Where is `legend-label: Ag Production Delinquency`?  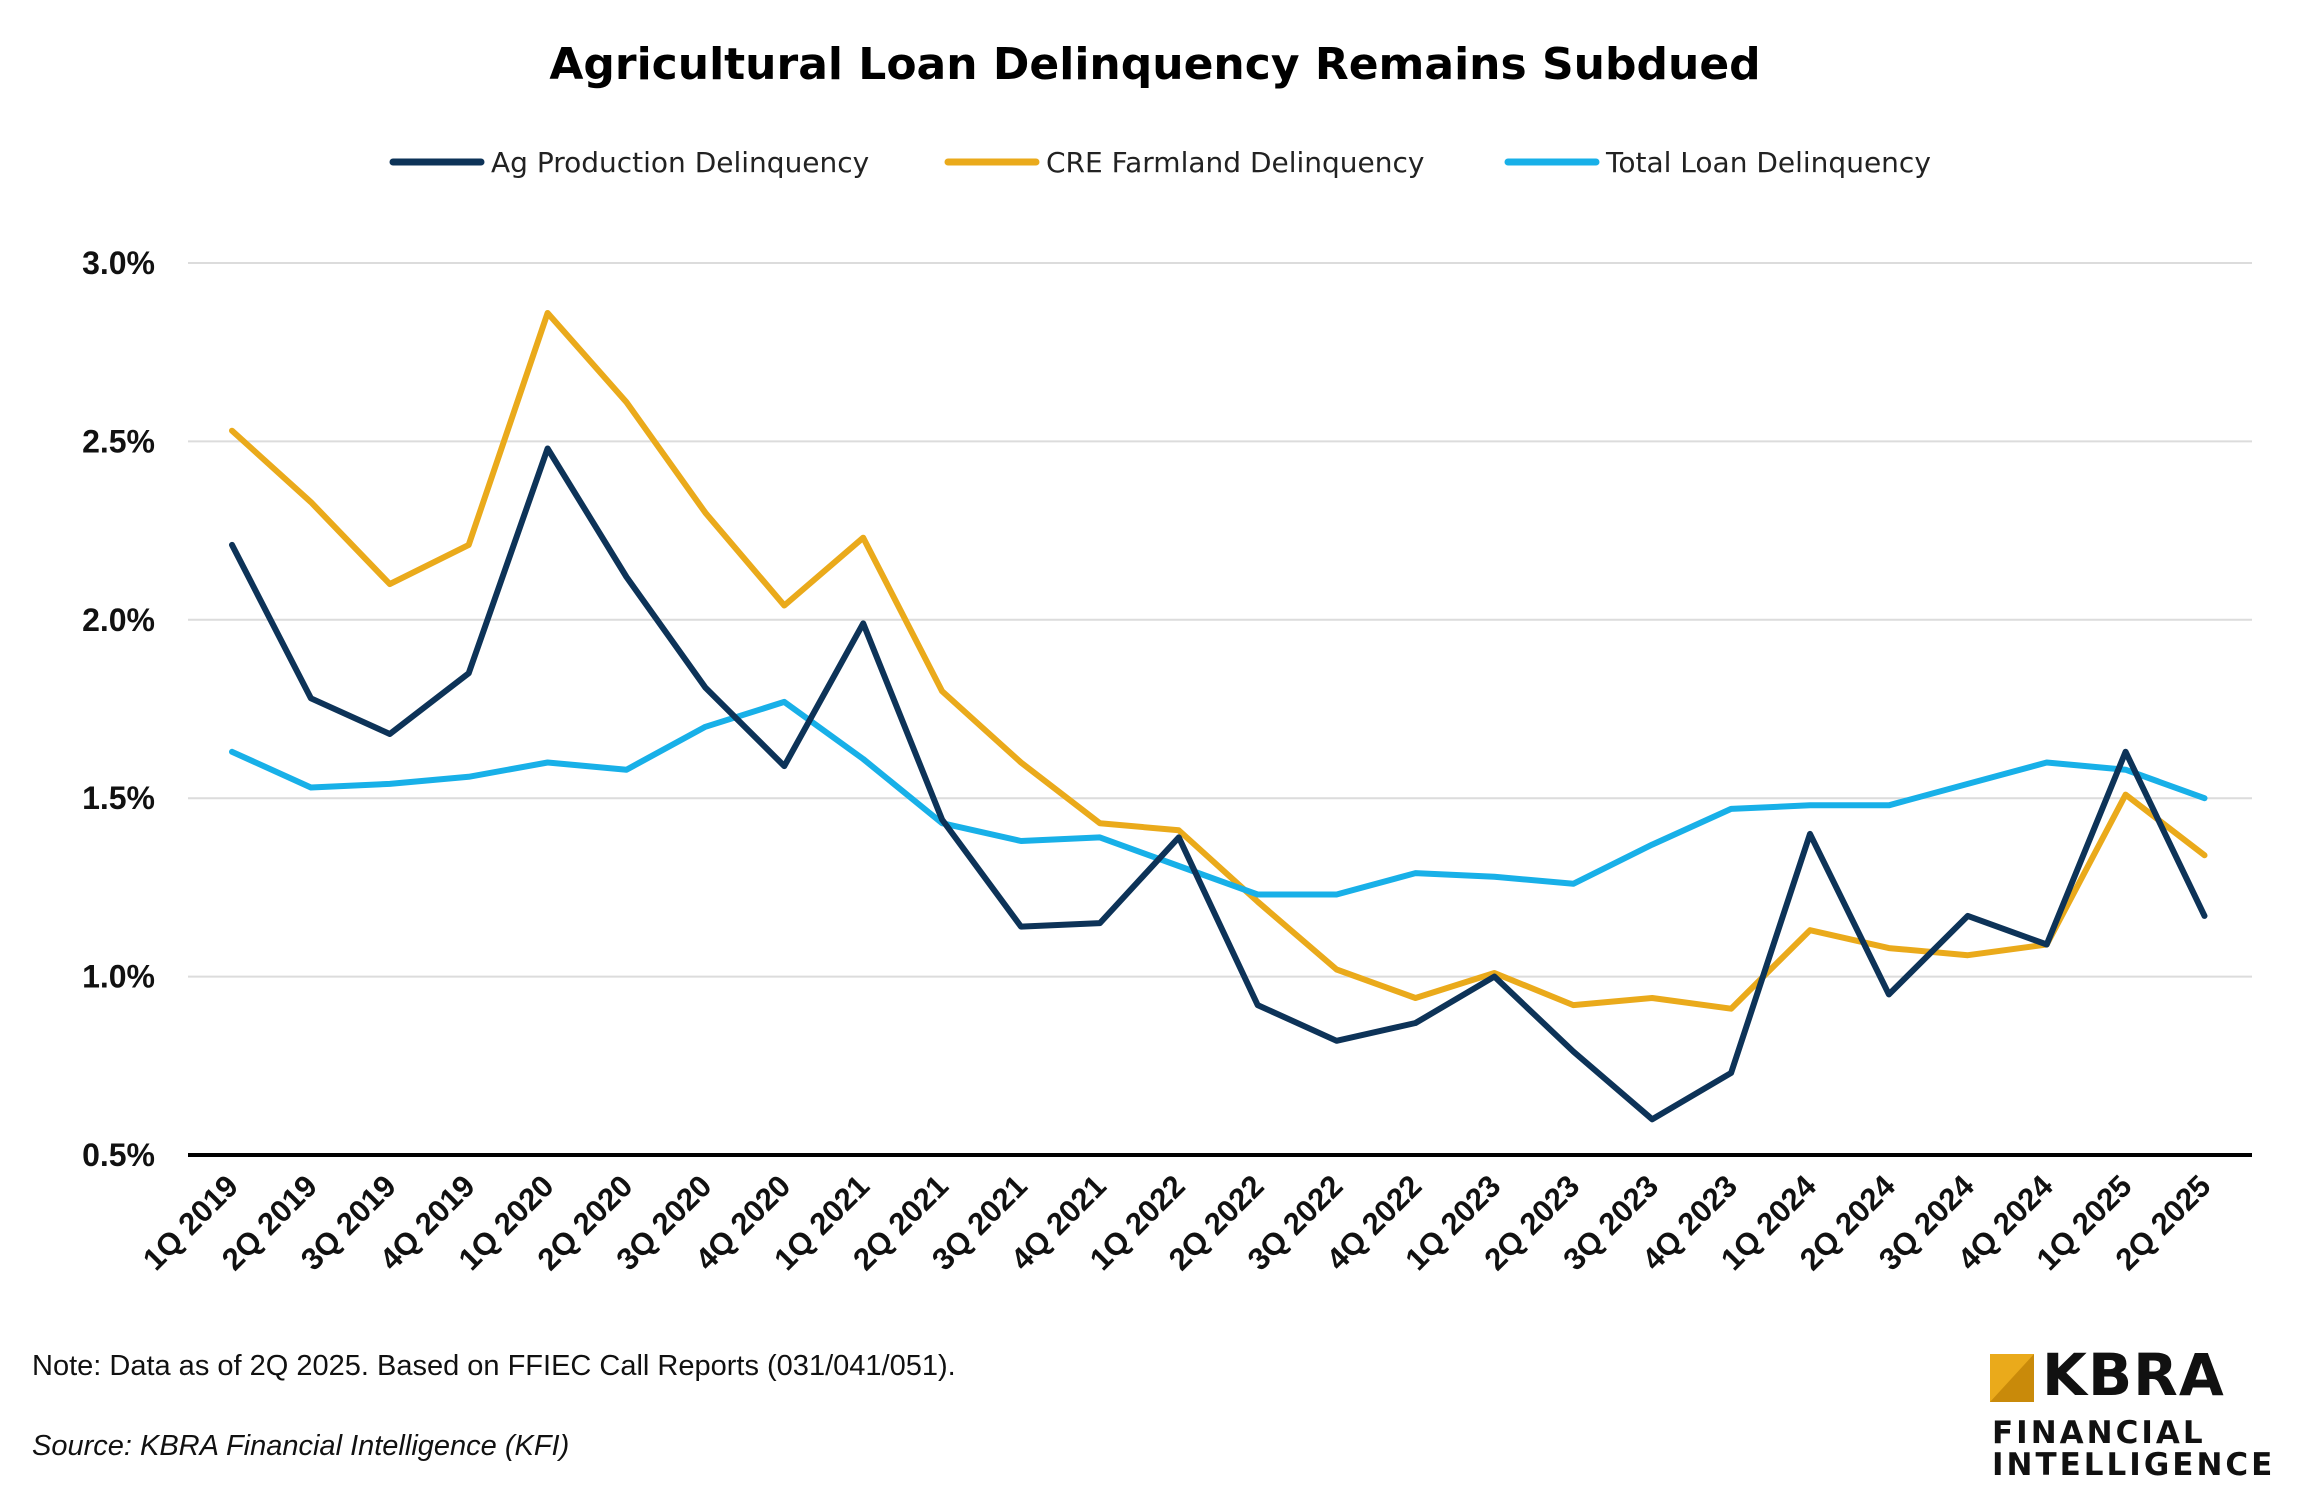 legend-label: Ag Production Delinquency is located at coordinates (680, 162).